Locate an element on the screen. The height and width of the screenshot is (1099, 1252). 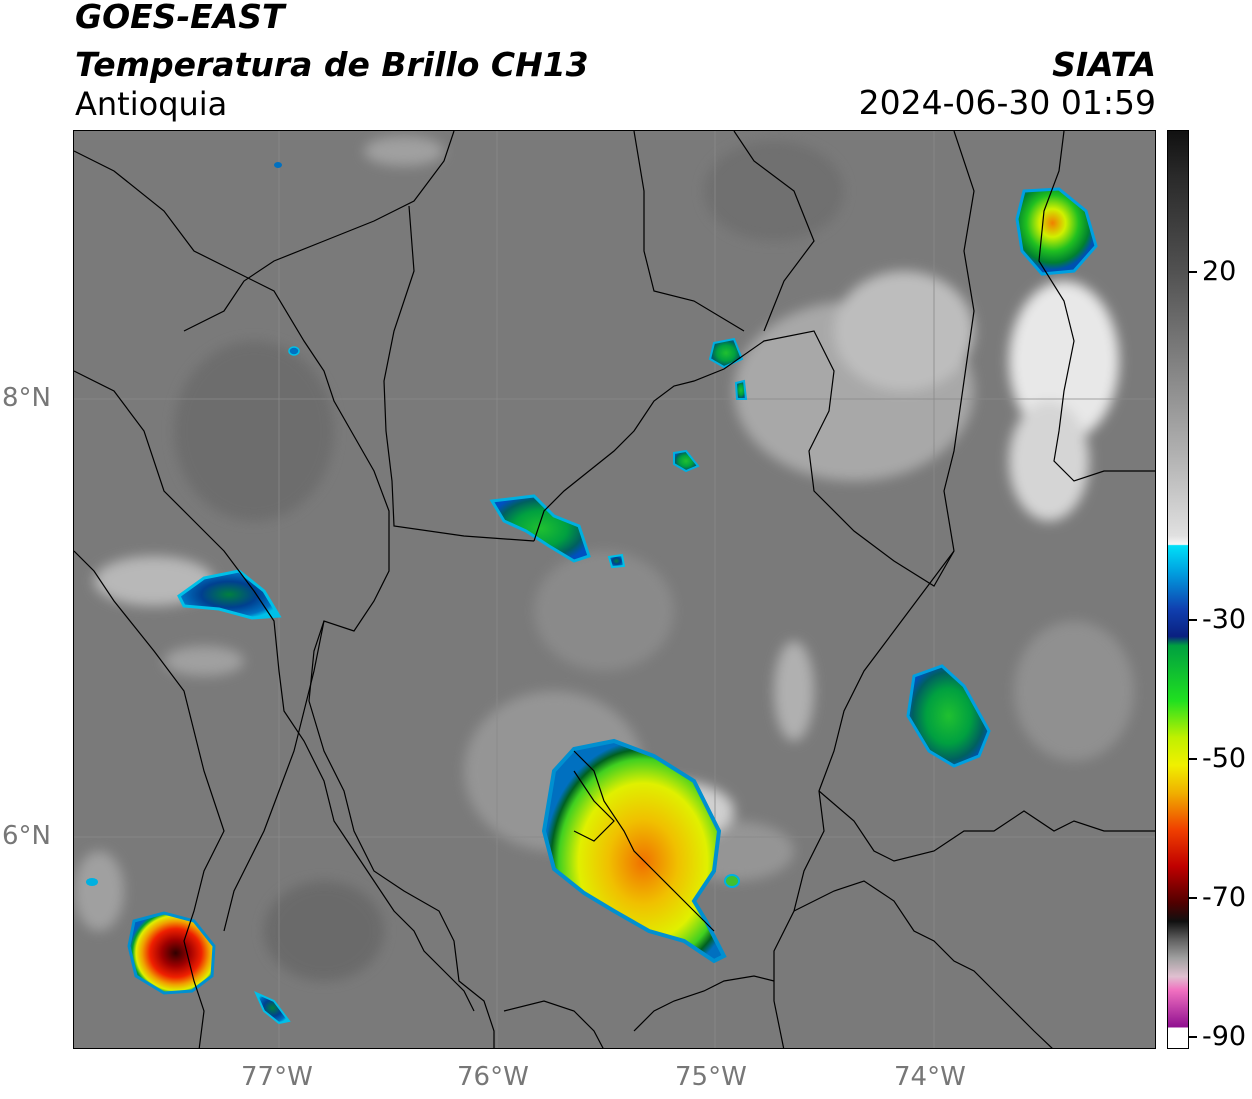
colorbar-gradient is located at coordinates (1178, 589).